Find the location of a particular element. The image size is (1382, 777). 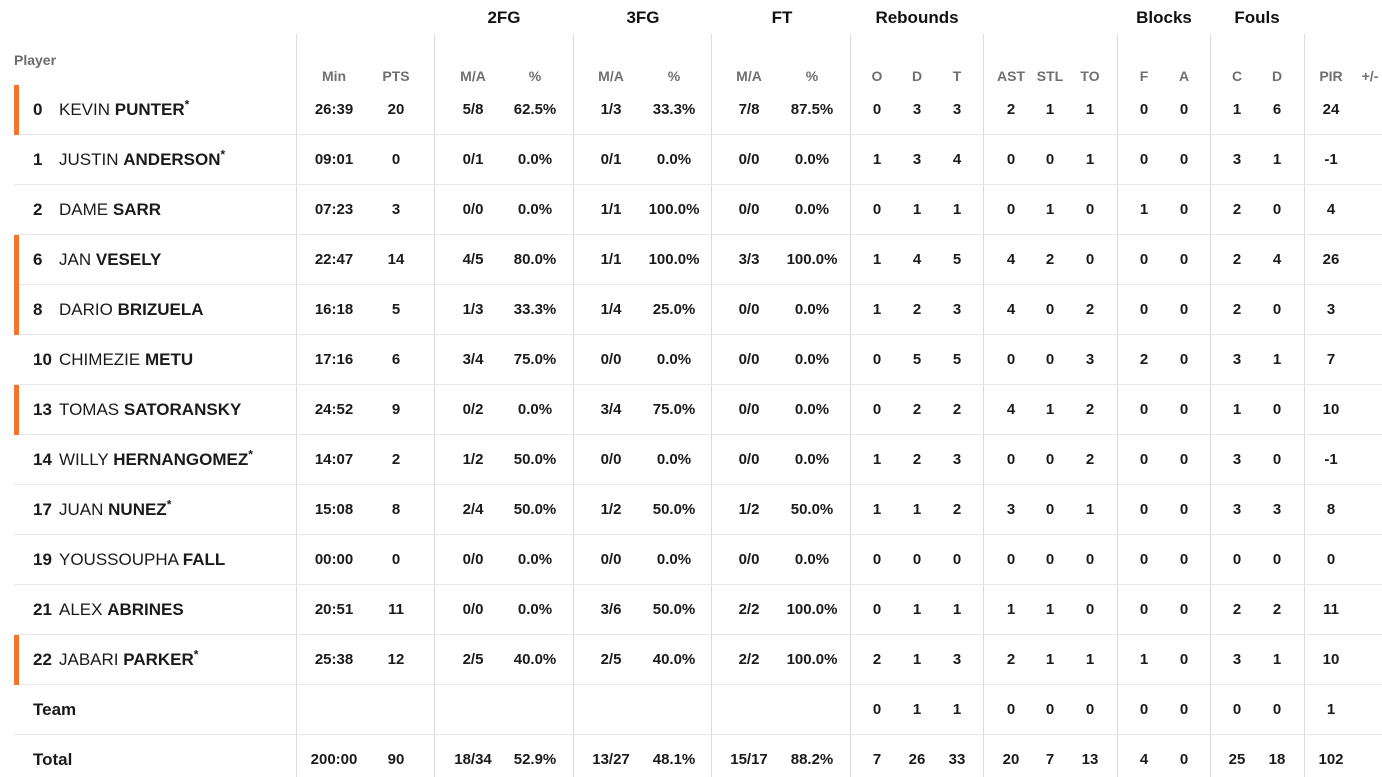

player-number: 22 is located at coordinates (42, 659).